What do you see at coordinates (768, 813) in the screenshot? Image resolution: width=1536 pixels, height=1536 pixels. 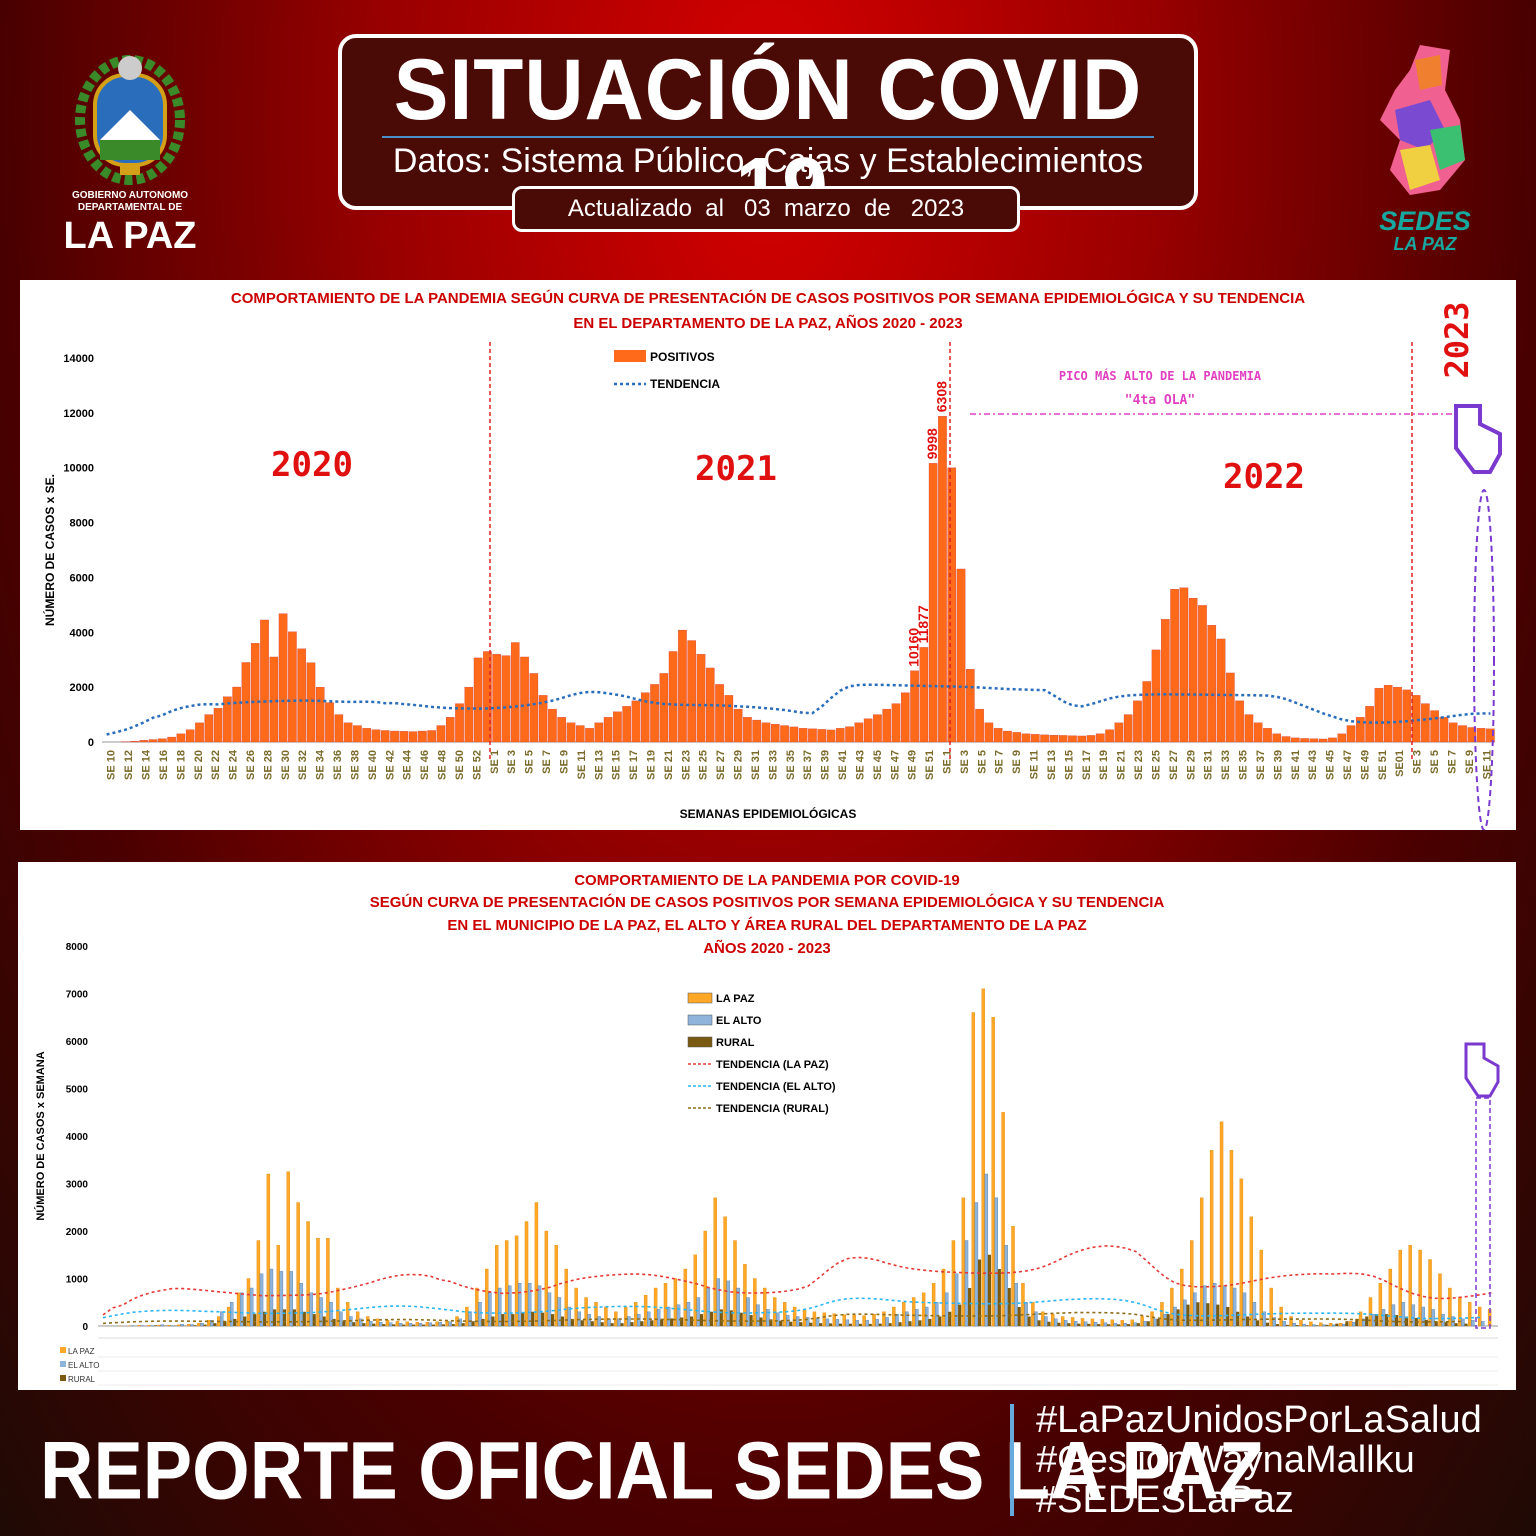 I see `x-axis-label: SEMANAS EPIDEMIOLÓGICAS` at bounding box center [768, 813].